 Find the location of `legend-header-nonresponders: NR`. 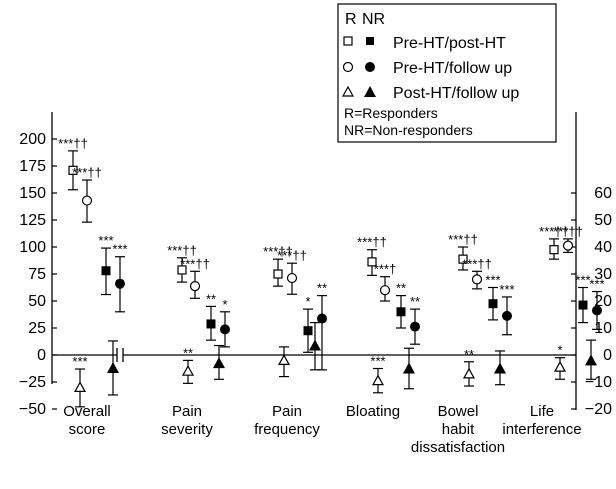

legend-header-nonresponders: NR is located at coordinates (373, 19).